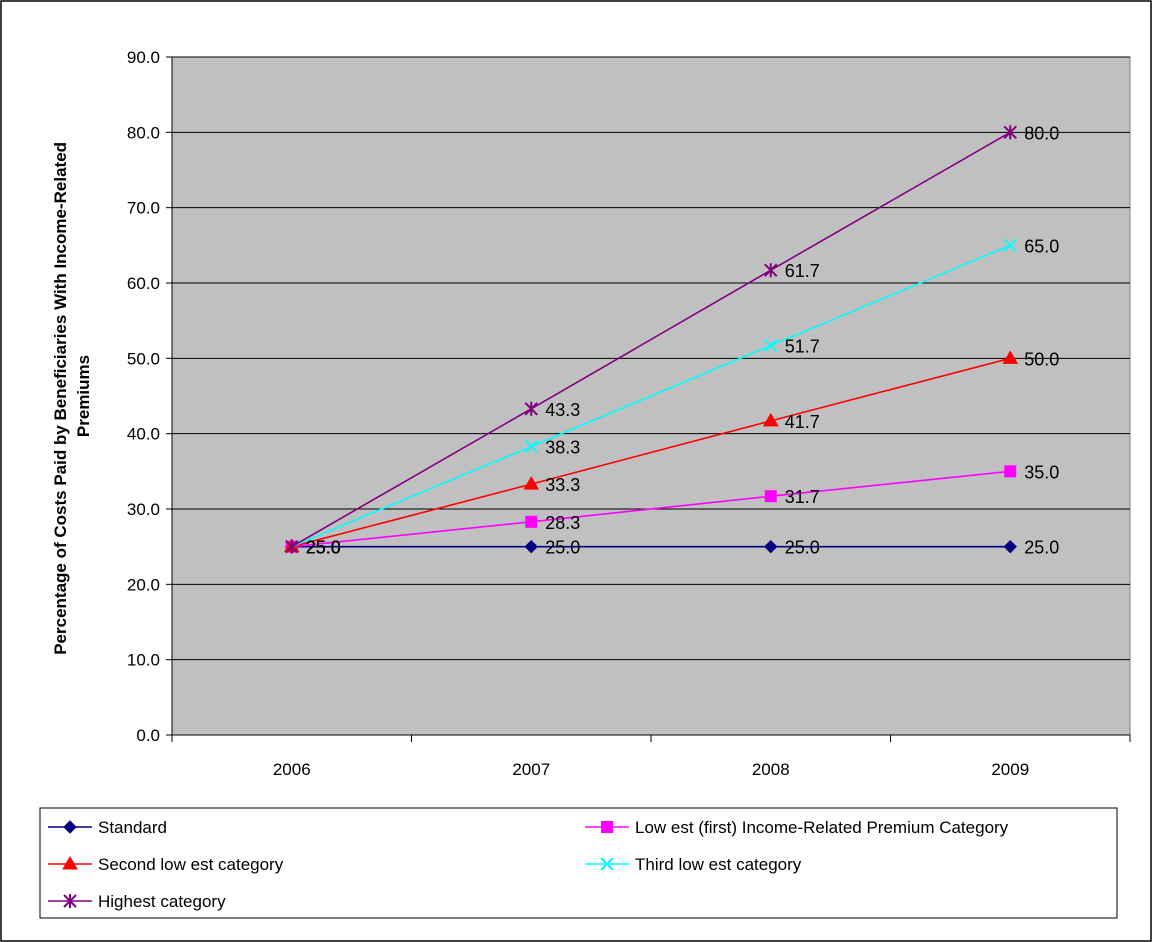 This screenshot has width=1152, height=942. Describe the element at coordinates (802, 347) in the screenshot. I see `data-label: 51.7` at that location.